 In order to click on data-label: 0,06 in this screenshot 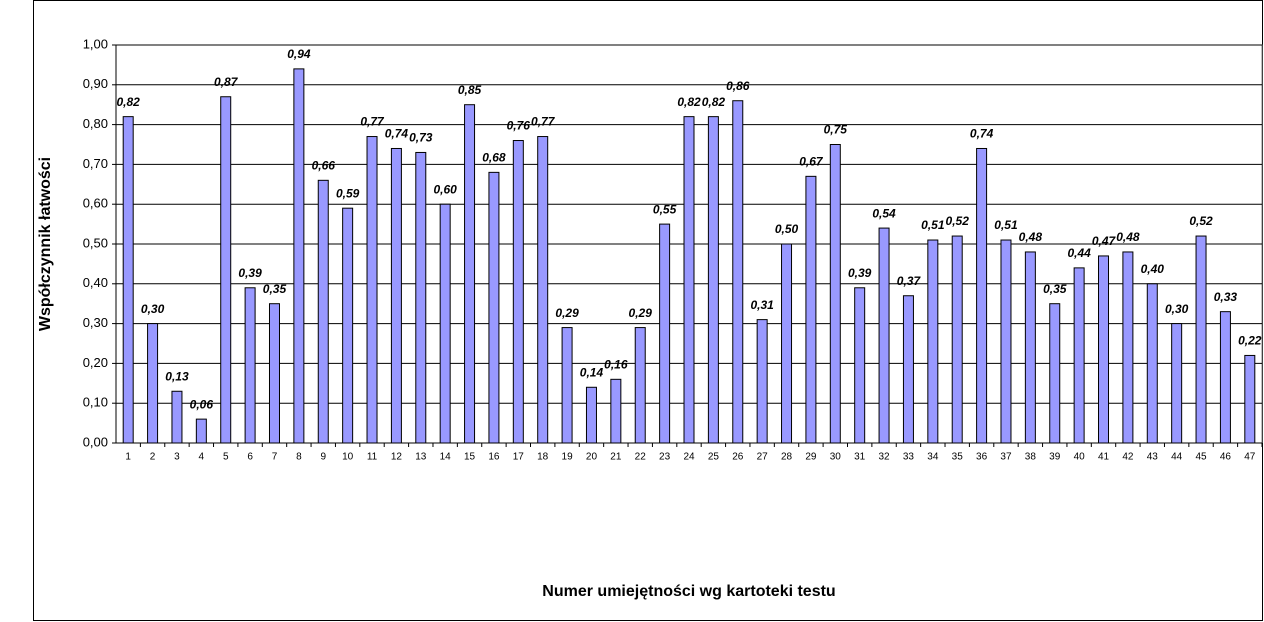, I will do `click(202, 404)`.